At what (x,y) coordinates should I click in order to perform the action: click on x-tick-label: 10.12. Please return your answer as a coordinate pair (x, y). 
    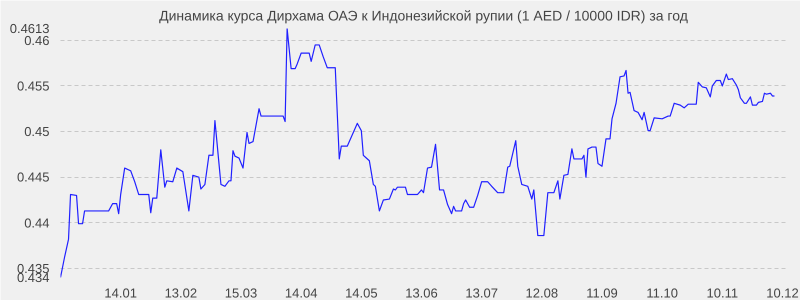
    Looking at the image, I should click on (782, 293).